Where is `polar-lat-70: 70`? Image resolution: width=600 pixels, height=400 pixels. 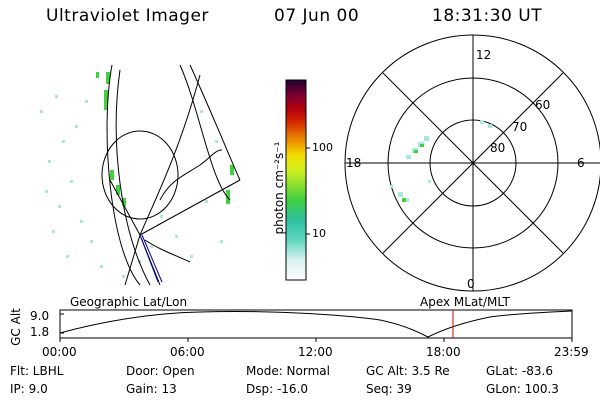
polar-lat-70: 70 is located at coordinates (520, 127).